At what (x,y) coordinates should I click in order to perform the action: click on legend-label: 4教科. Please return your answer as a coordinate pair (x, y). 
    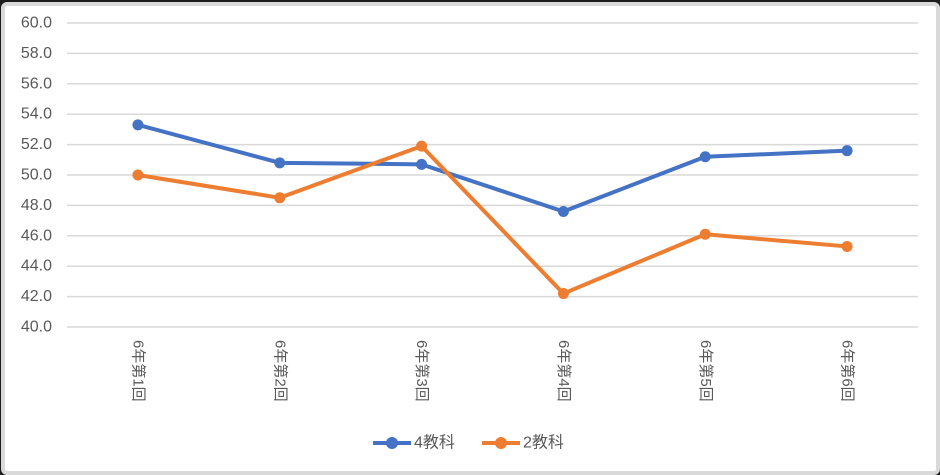
    Looking at the image, I should click on (434, 443).